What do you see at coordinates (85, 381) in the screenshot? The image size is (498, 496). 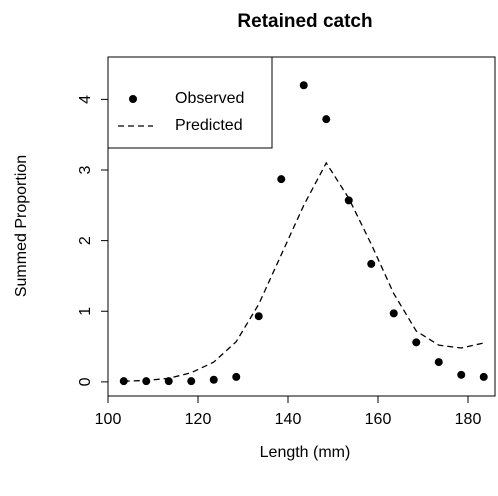 I see `y-tick-label: 0` at bounding box center [85, 381].